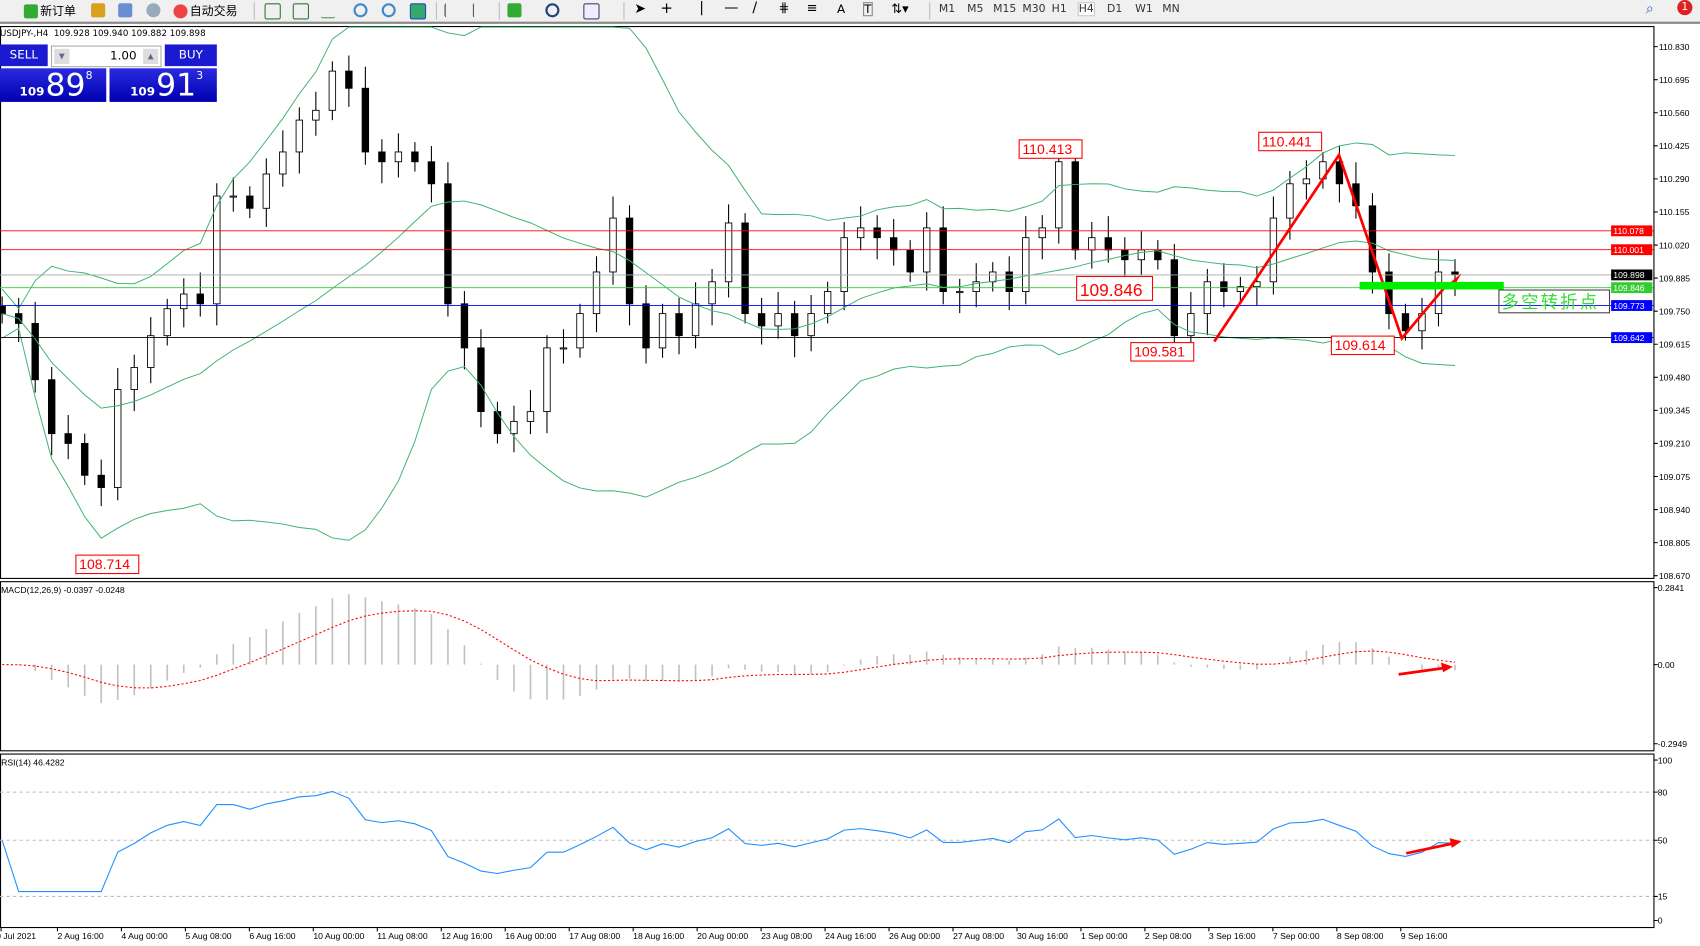 The height and width of the screenshot is (946, 1700). I want to click on zoom-out-icon, so click(388, 10).